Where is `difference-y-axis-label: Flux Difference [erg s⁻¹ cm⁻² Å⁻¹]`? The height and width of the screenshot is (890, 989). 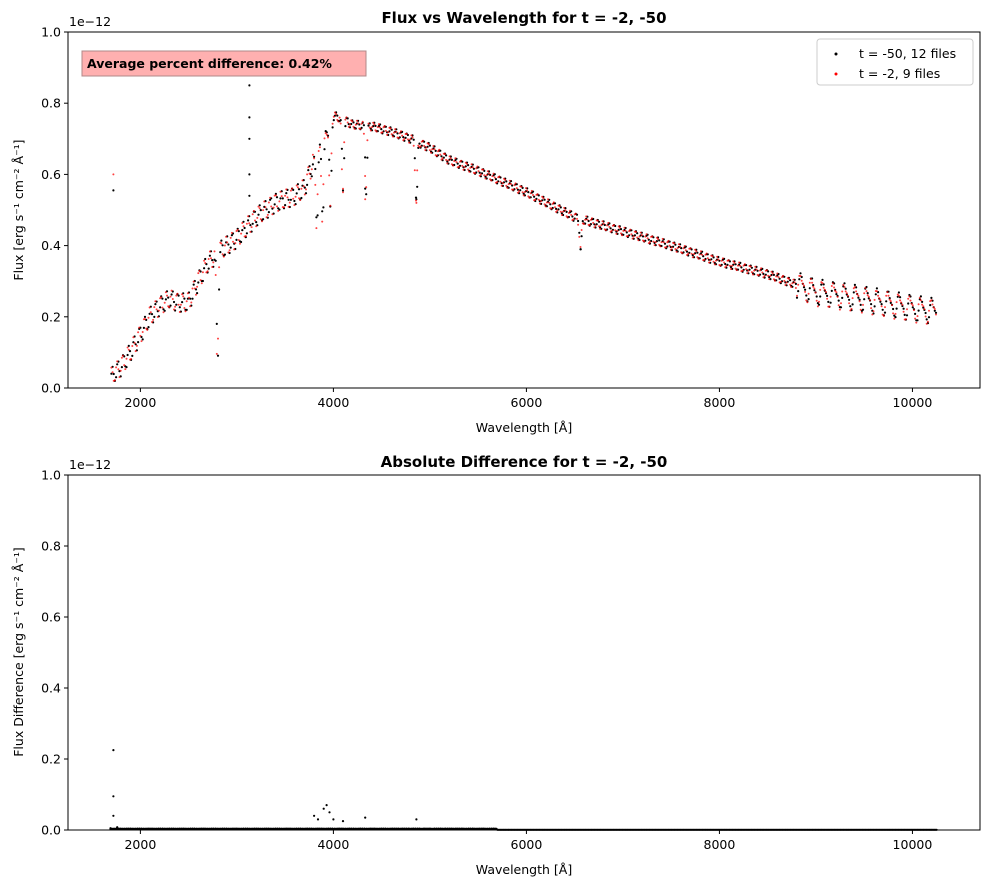
difference-y-axis-label: Flux Difference [erg s⁻¹ cm⁻² Å⁻¹] is located at coordinates (18, 652).